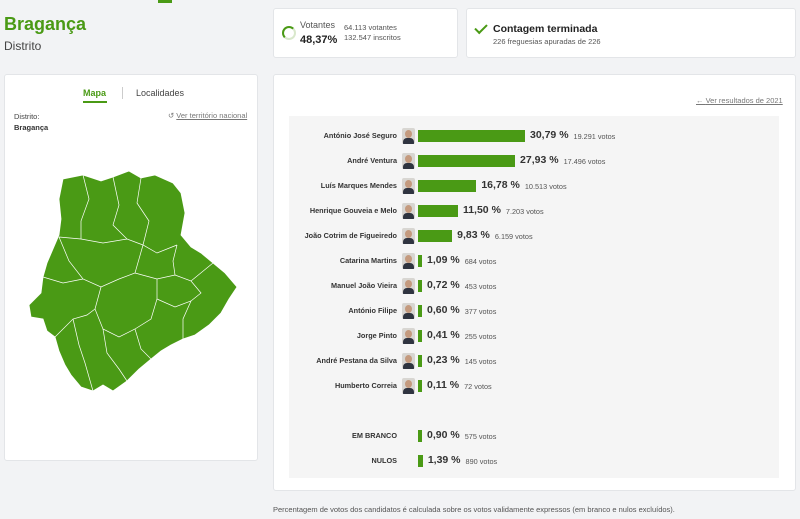 This screenshot has width=800, height=519. What do you see at coordinates (289, 33) in the screenshot?
I see `turnout-progress-icon` at bounding box center [289, 33].